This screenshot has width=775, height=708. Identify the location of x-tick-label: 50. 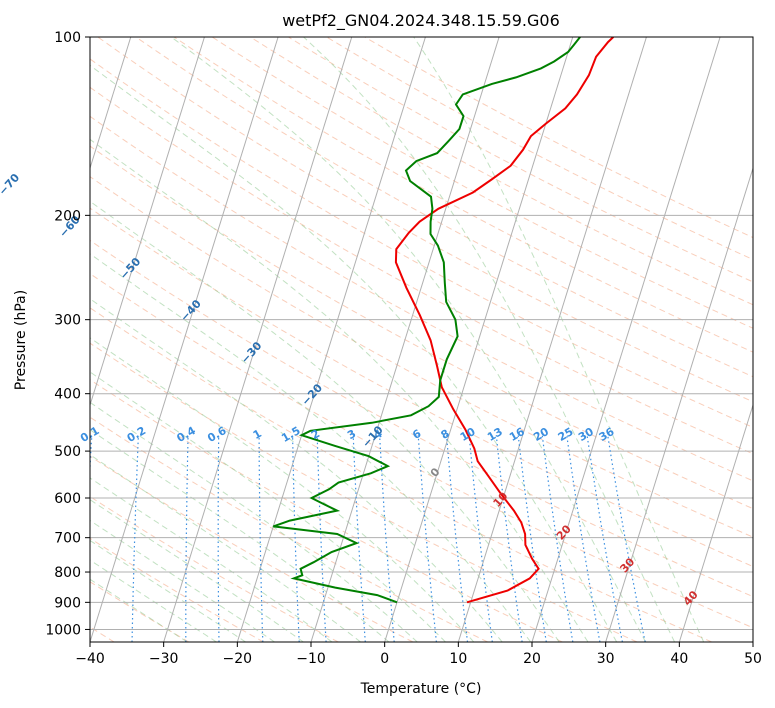
(753, 659).